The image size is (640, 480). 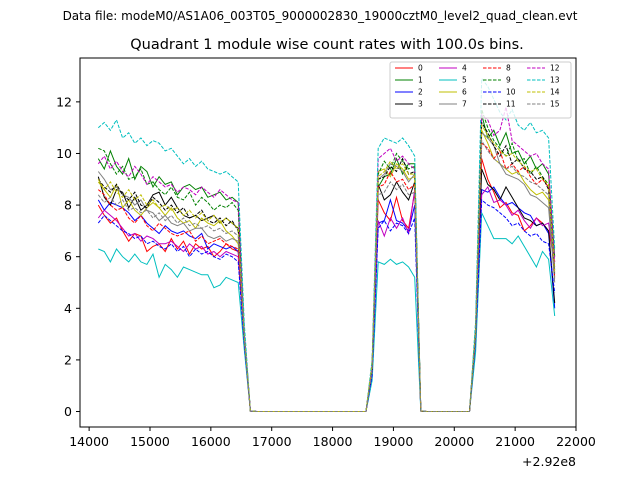 I want to click on legend-label-13: 13, so click(x=555, y=80).